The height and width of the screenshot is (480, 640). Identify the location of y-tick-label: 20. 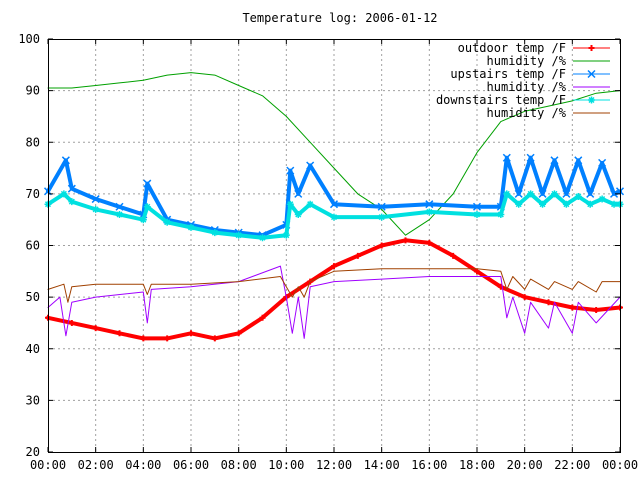
(33, 452).